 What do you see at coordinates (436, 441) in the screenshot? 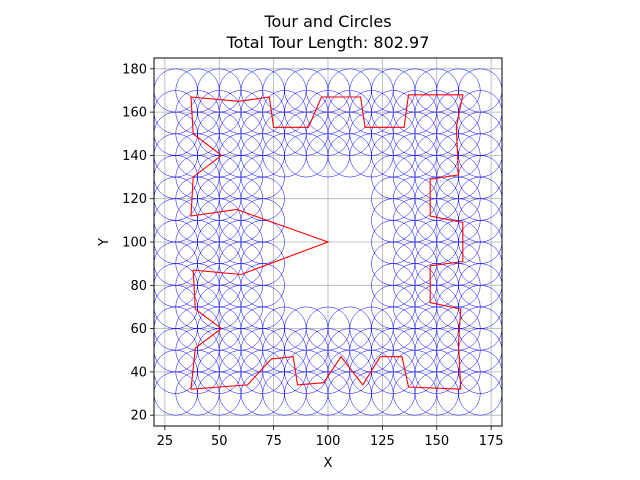
I see `x-tick-label: 150` at bounding box center [436, 441].